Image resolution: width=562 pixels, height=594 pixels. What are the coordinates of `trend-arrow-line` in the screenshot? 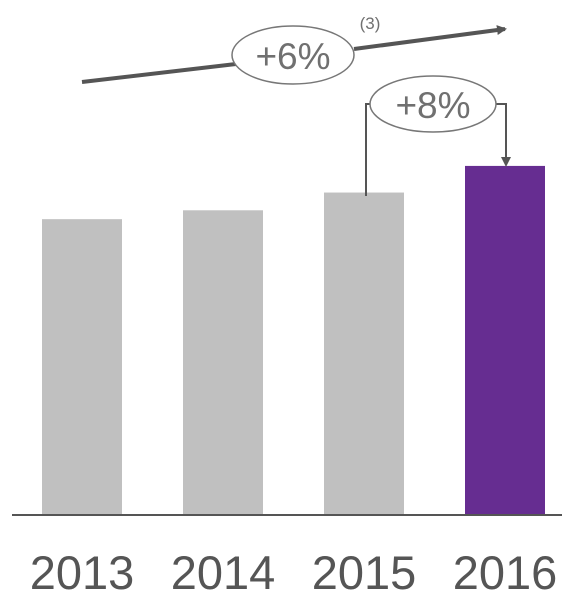 It's located at (159, 73).